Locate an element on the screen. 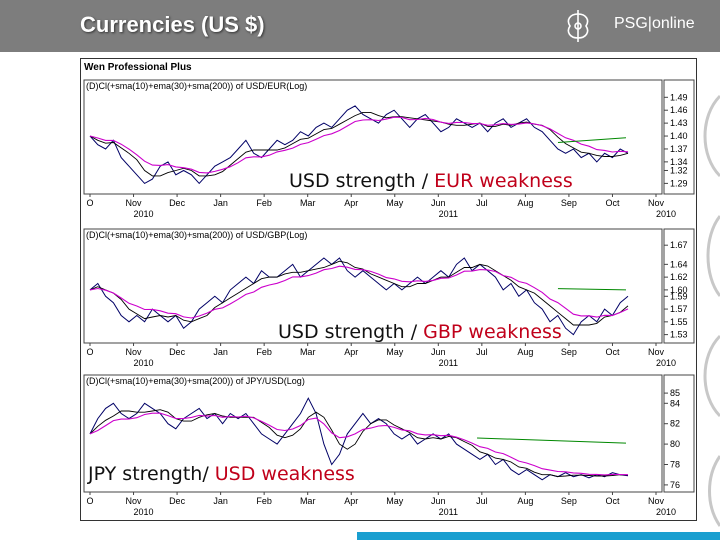 The height and width of the screenshot is (540, 720). y-tick-label: 1.55 is located at coordinates (679, 322).